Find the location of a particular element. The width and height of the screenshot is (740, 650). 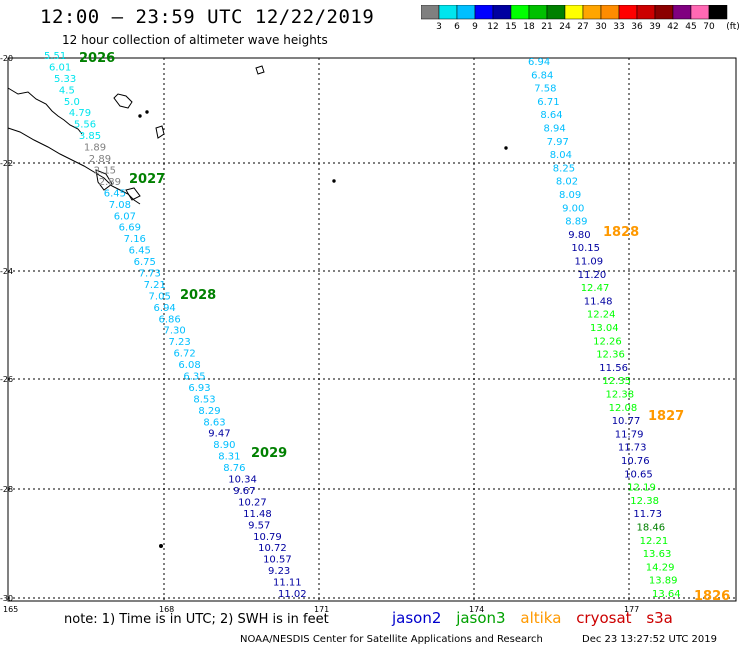

colorbar-label: 70 is located at coordinates (709, 27).